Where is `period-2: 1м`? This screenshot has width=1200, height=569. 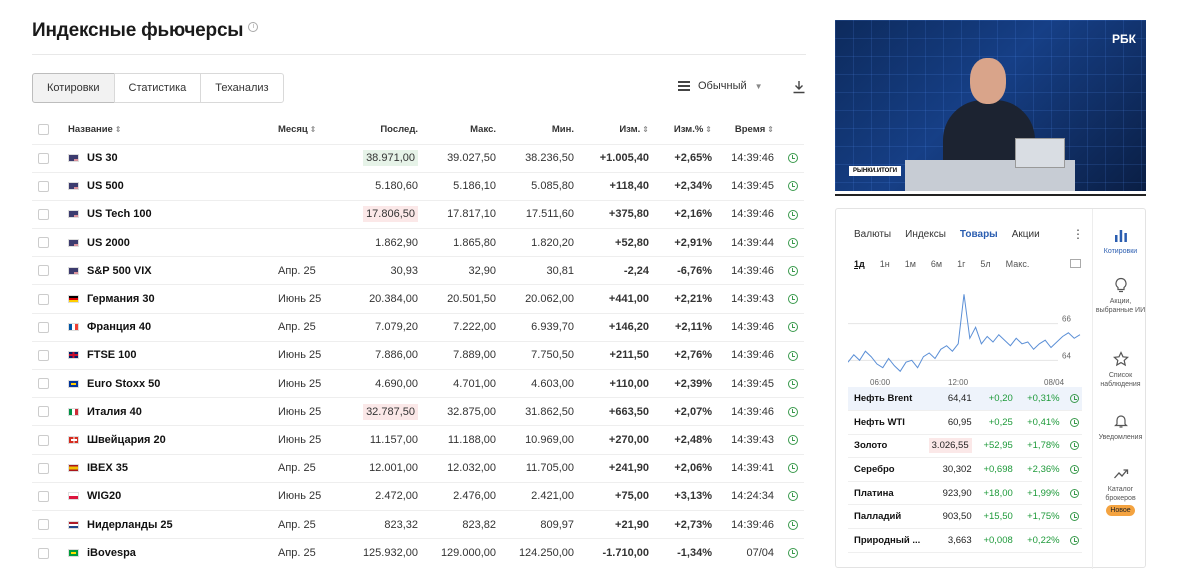
period-2: 1м is located at coordinates (910, 264).